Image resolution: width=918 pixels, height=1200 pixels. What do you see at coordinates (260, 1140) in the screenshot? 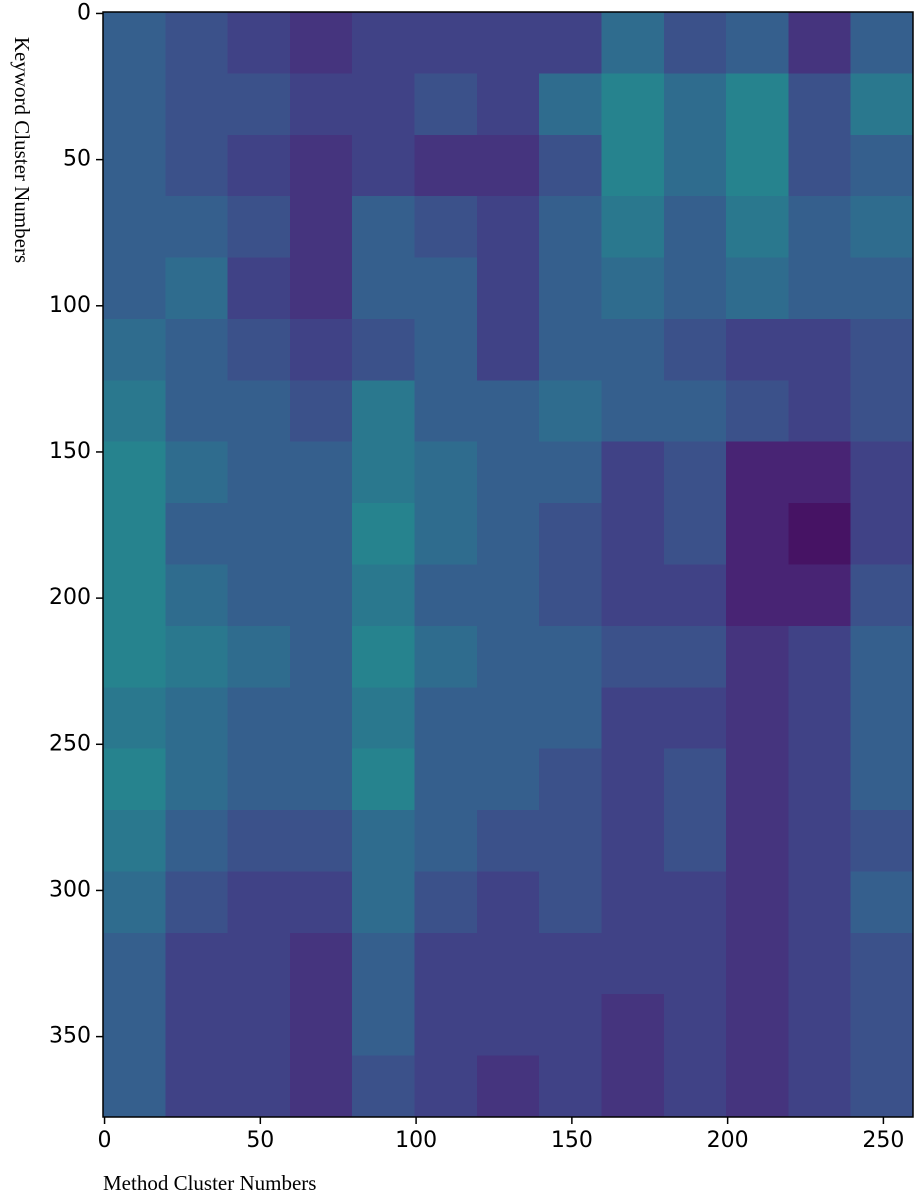
I see `x-tick-label: 50` at bounding box center [260, 1140].